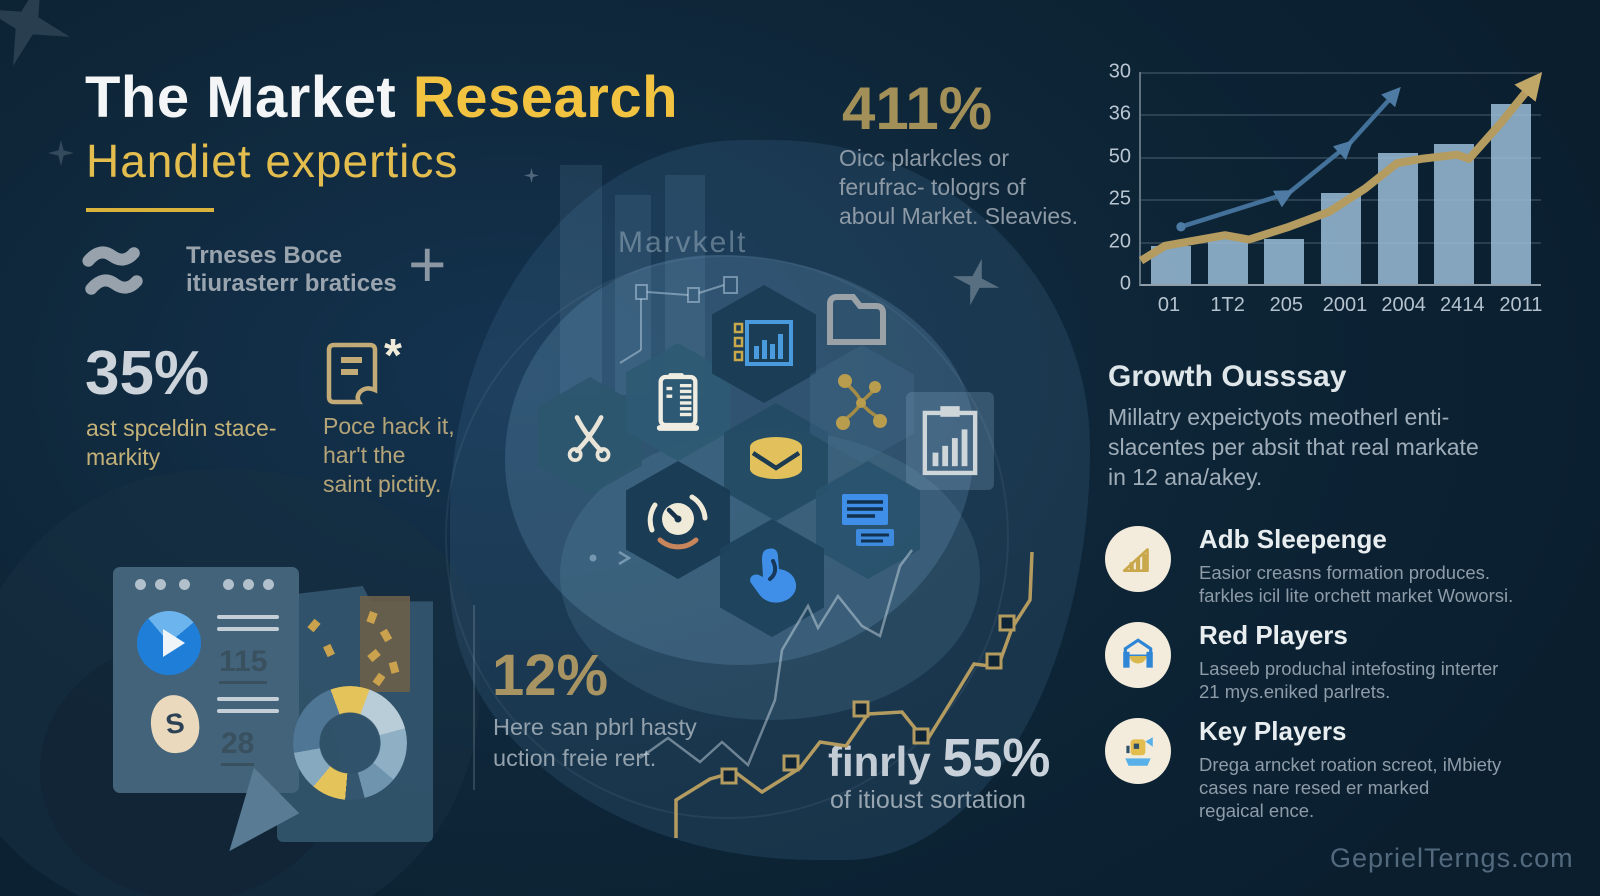  I want to click on decor-line, so click(474, 697).